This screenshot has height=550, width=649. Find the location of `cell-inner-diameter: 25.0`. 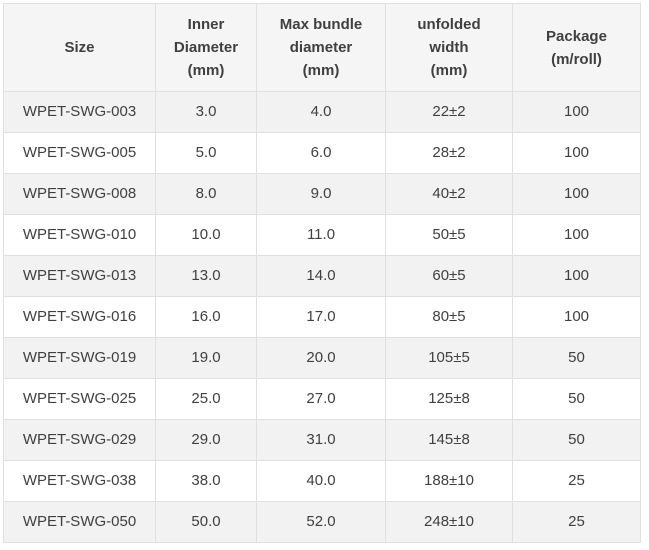

cell-inner-diameter: 25.0 is located at coordinates (206, 399).